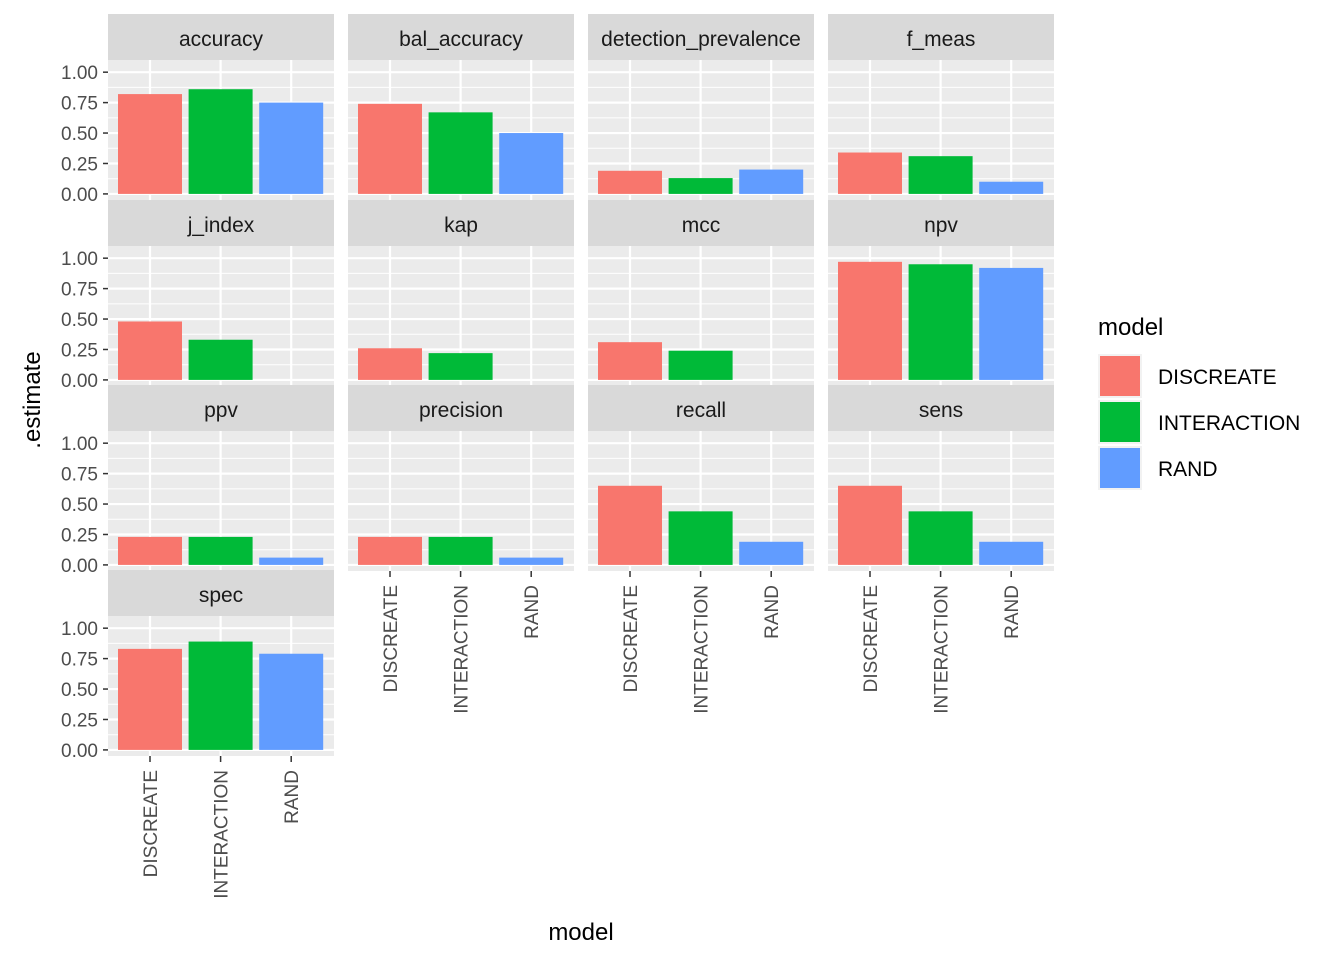 The height and width of the screenshot is (960, 1344). I want to click on bar-precision-discreate, so click(390, 550).